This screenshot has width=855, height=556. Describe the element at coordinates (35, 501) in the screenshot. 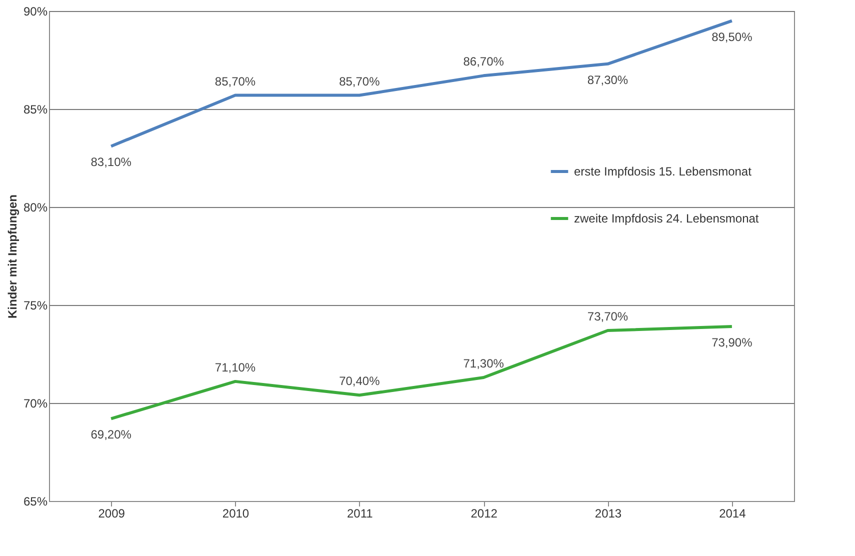

I see `y-tick-label: 65%` at that location.